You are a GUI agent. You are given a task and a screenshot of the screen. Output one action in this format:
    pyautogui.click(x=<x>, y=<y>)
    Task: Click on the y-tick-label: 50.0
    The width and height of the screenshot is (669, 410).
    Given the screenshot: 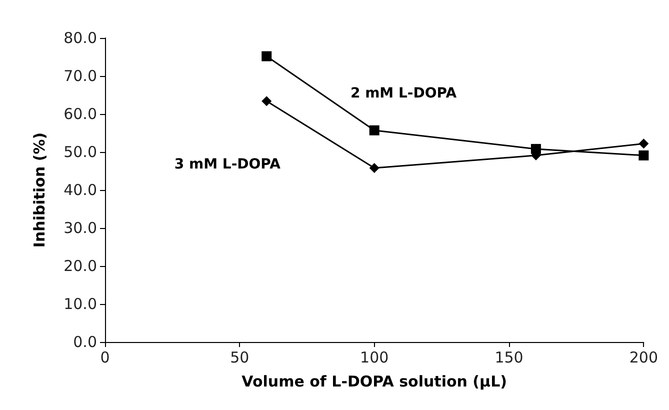 What is the action you would take?
    pyautogui.click(x=80, y=152)
    